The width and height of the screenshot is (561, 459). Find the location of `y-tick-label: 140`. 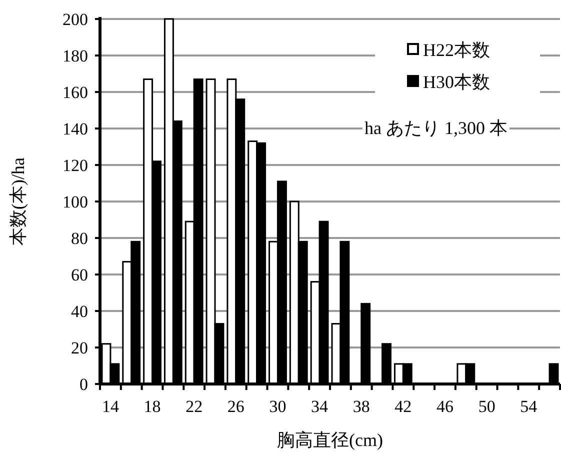

y-tick-label: 140 is located at coordinates (75, 129).